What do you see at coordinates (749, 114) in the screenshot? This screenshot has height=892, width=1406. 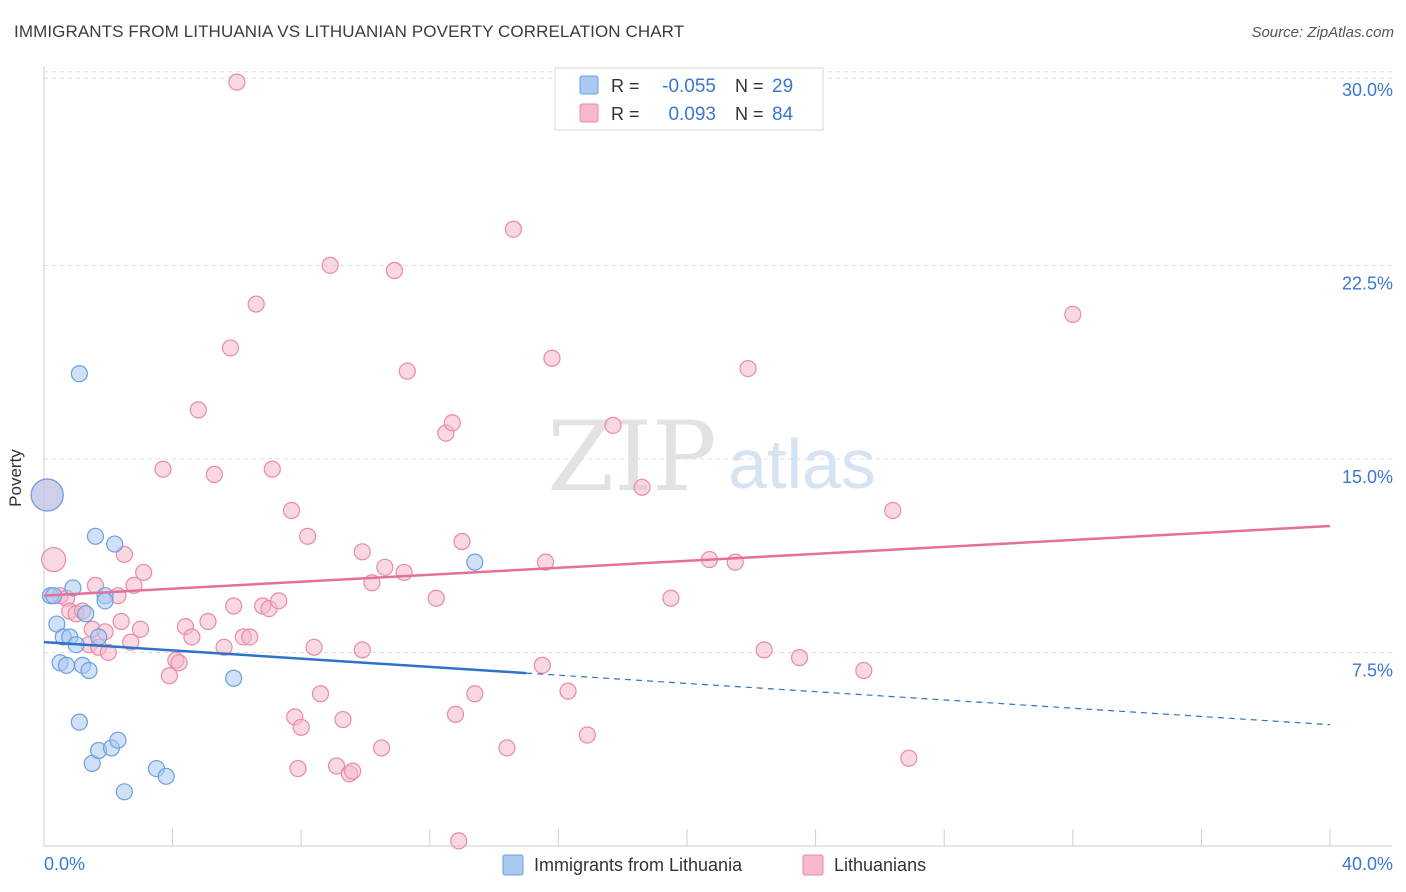 I see `legend-n-label-pink: N =` at bounding box center [749, 114].